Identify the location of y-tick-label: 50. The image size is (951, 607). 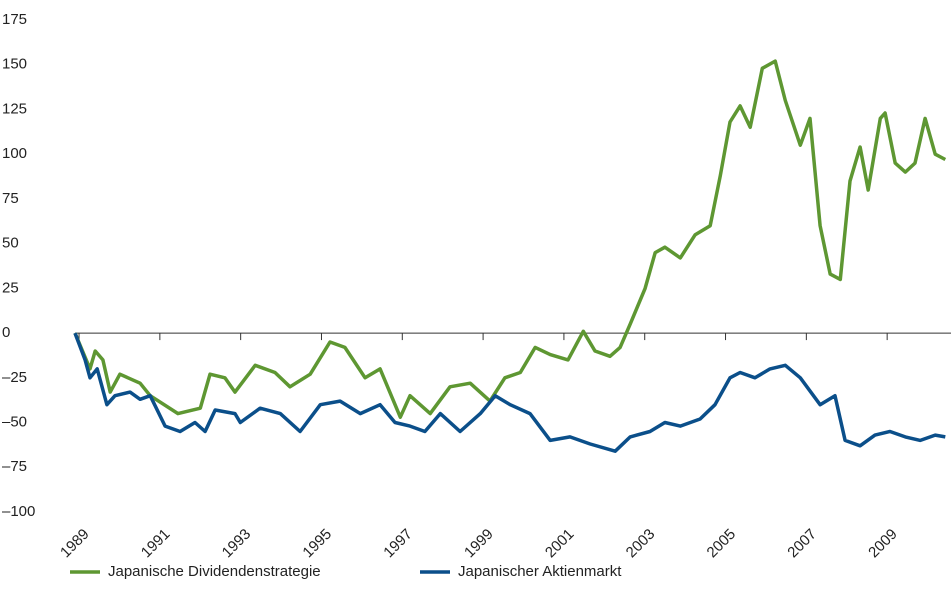
(10, 243).